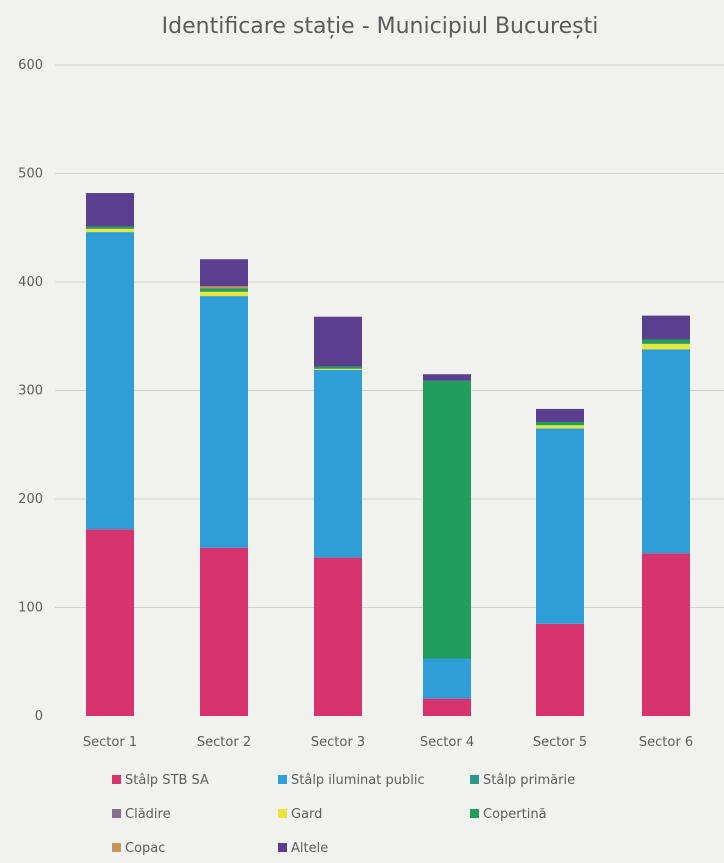  Describe the element at coordinates (306, 814) in the screenshot. I see `legend-label: Gard` at that location.